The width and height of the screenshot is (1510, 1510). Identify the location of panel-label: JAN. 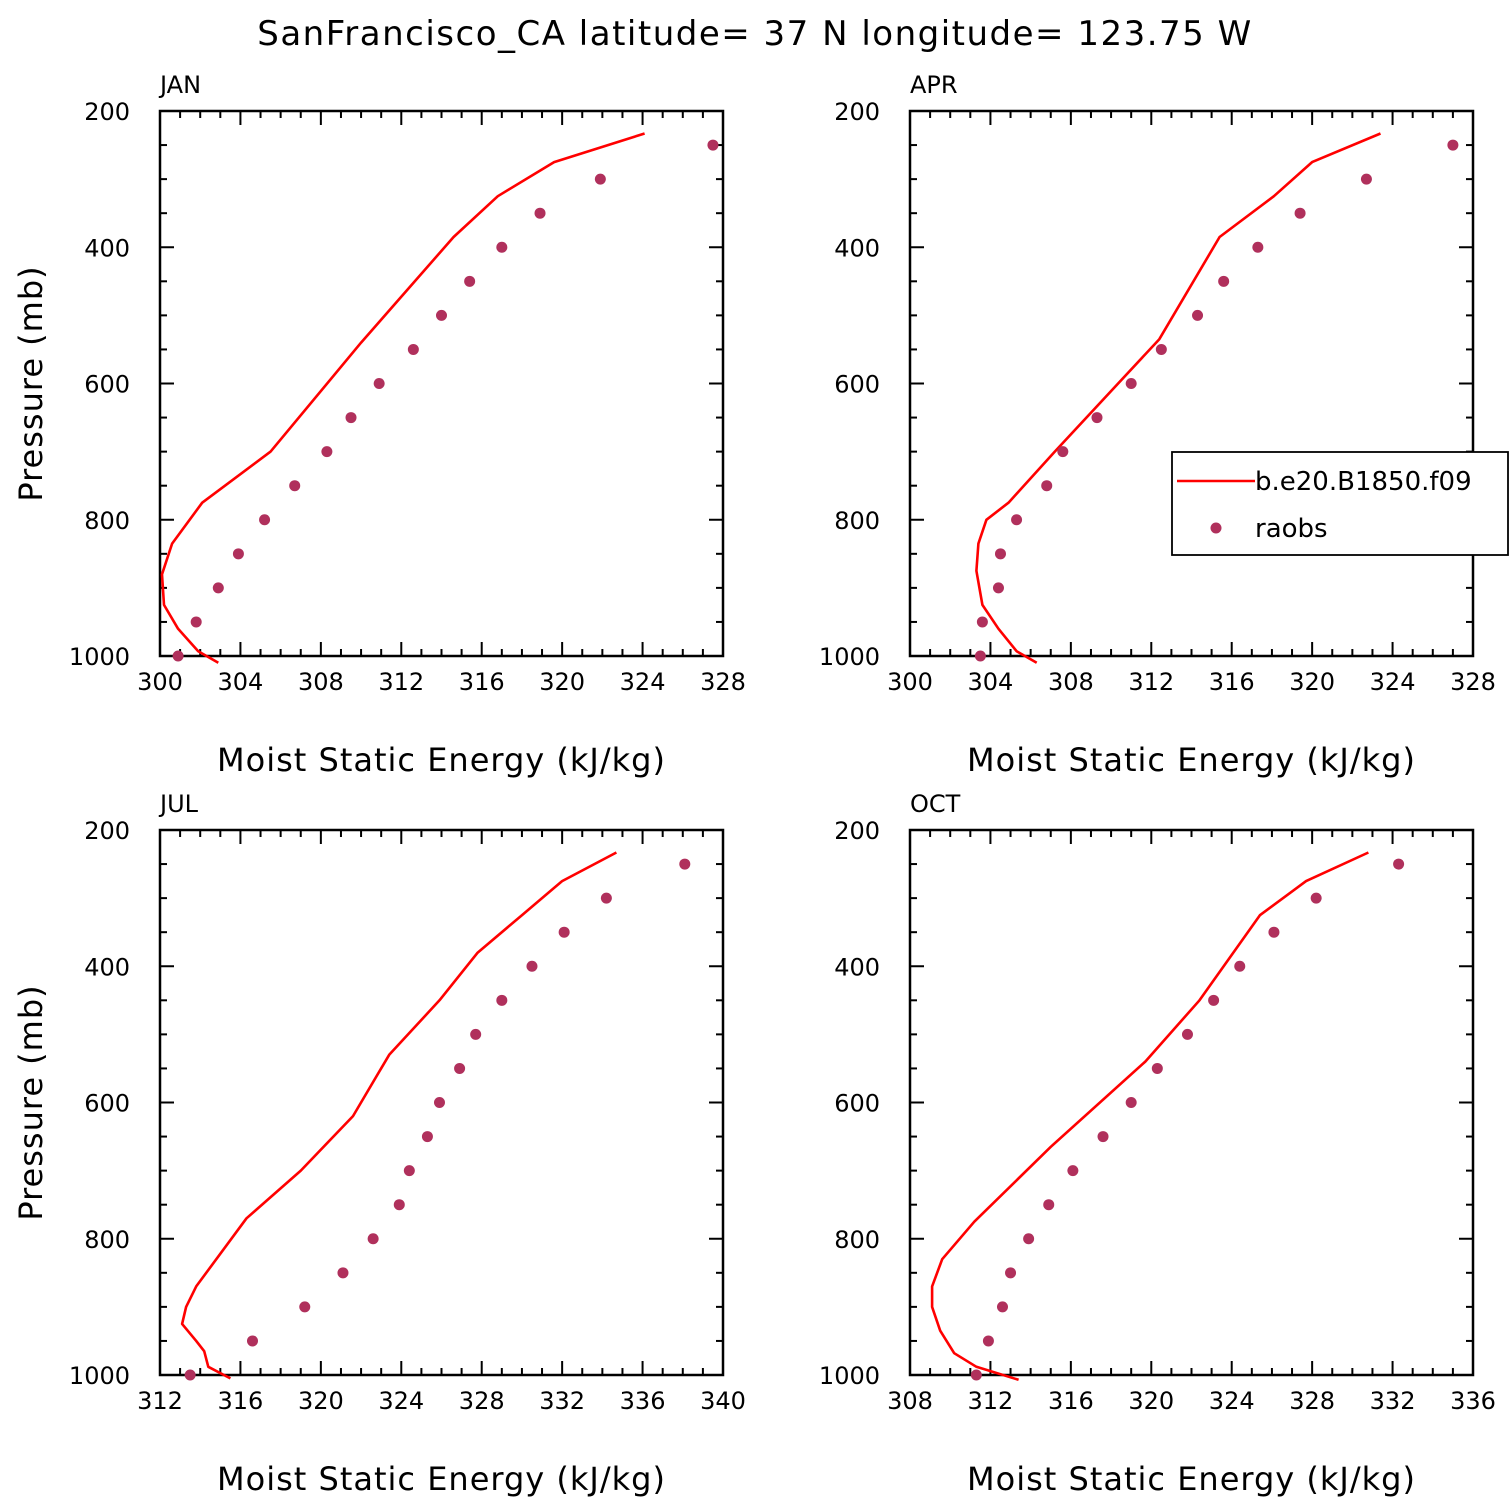
(179, 85).